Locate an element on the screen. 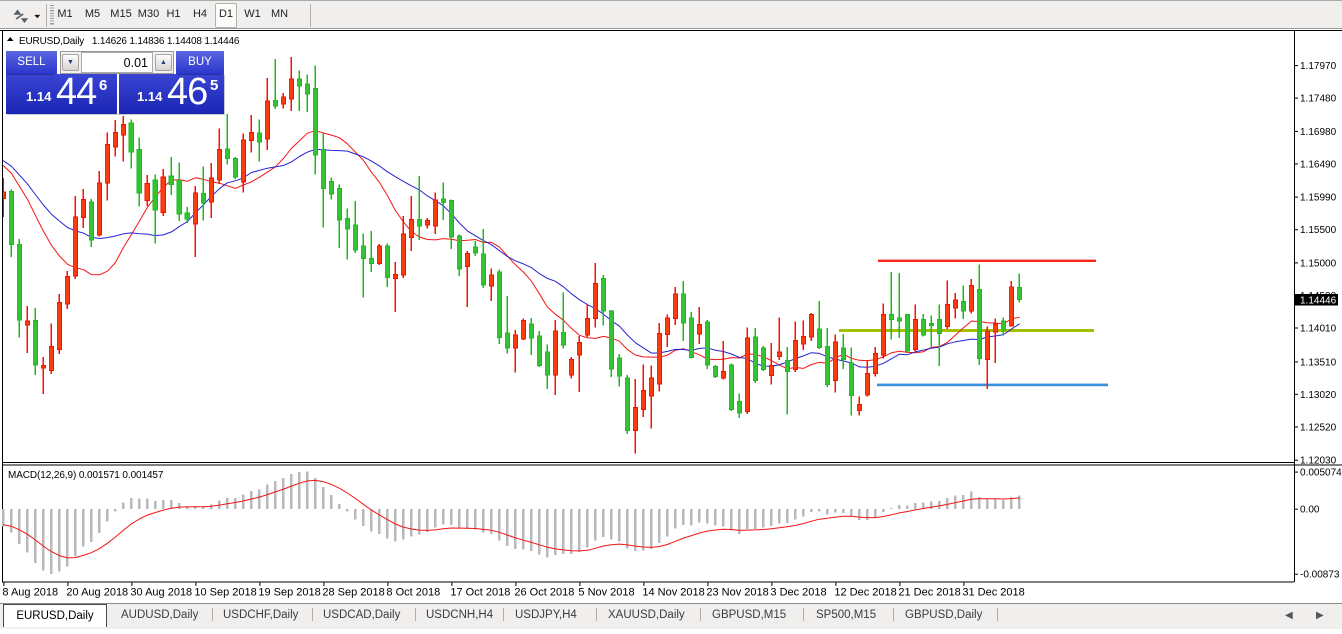 Image resolution: width=1342 pixels, height=634 pixels. svg-text: 1.13020 is located at coordinates (1318, 395).